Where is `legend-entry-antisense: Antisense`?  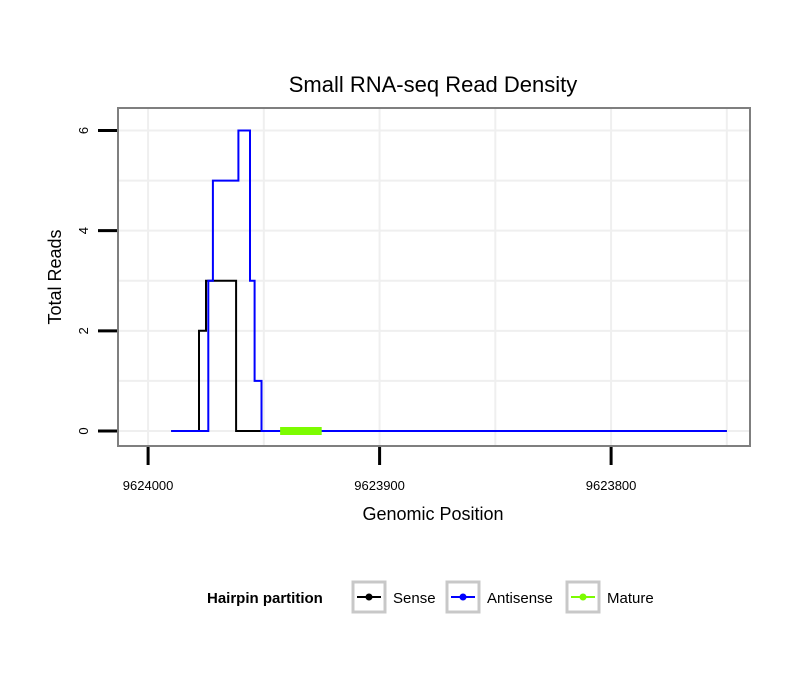
legend-entry-antisense: Antisense is located at coordinates (499, 597).